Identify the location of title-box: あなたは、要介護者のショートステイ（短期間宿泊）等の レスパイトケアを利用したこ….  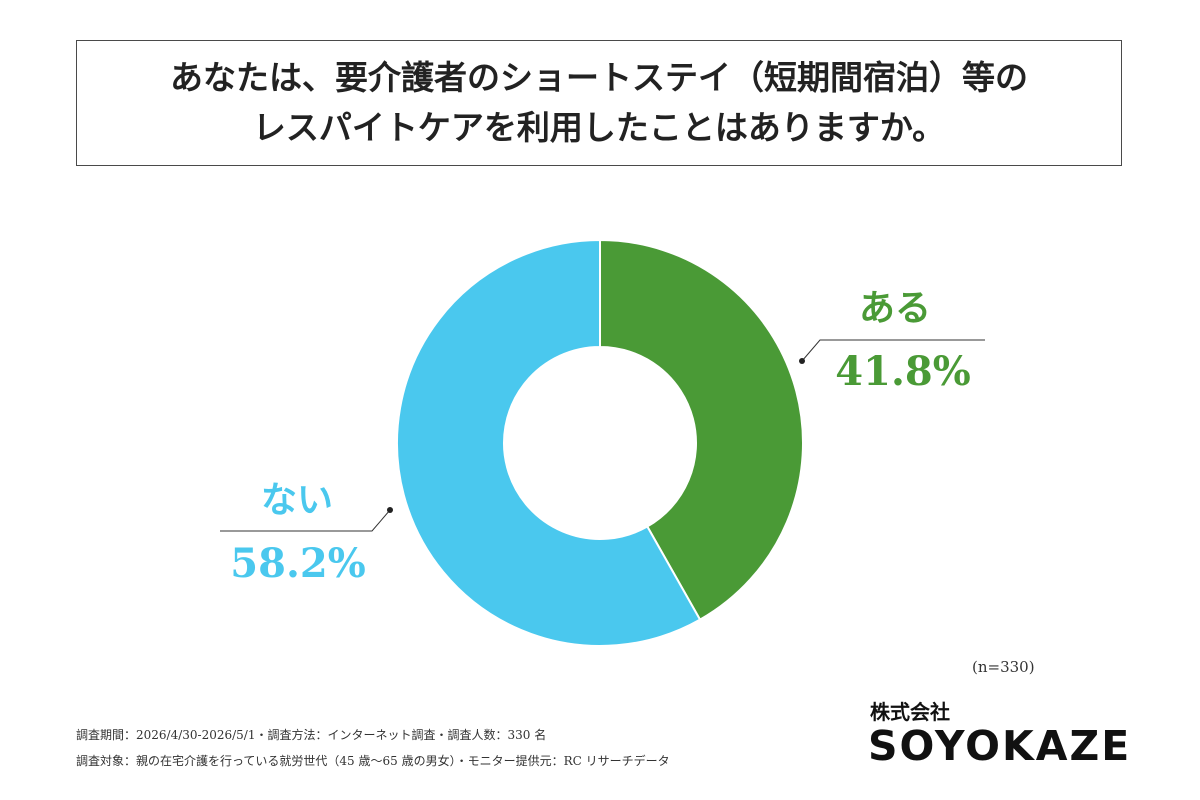
(599, 103).